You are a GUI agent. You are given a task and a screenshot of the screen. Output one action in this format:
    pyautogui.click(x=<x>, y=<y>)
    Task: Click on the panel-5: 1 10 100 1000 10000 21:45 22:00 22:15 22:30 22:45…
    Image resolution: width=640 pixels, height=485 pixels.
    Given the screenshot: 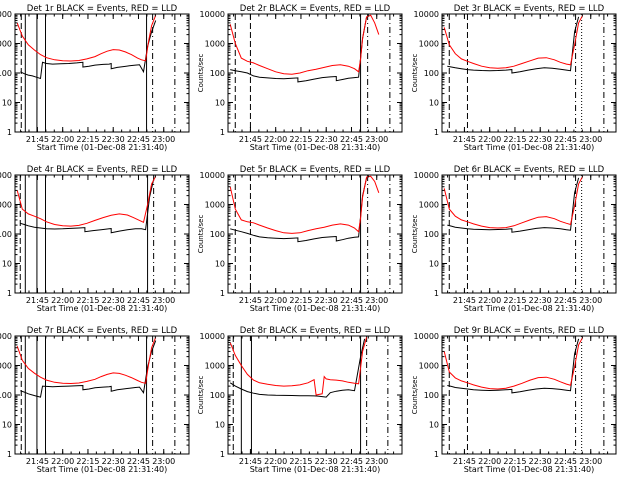 What is the action you would take?
    pyautogui.click(x=300, y=239)
    